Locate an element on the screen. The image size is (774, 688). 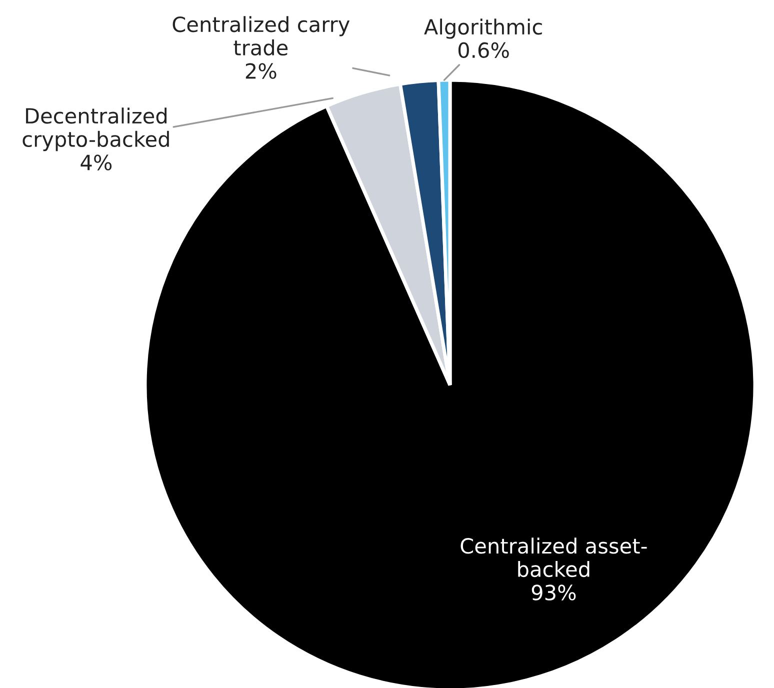
slice-label: Centralized carry trade is located at coordinates (261, 36).